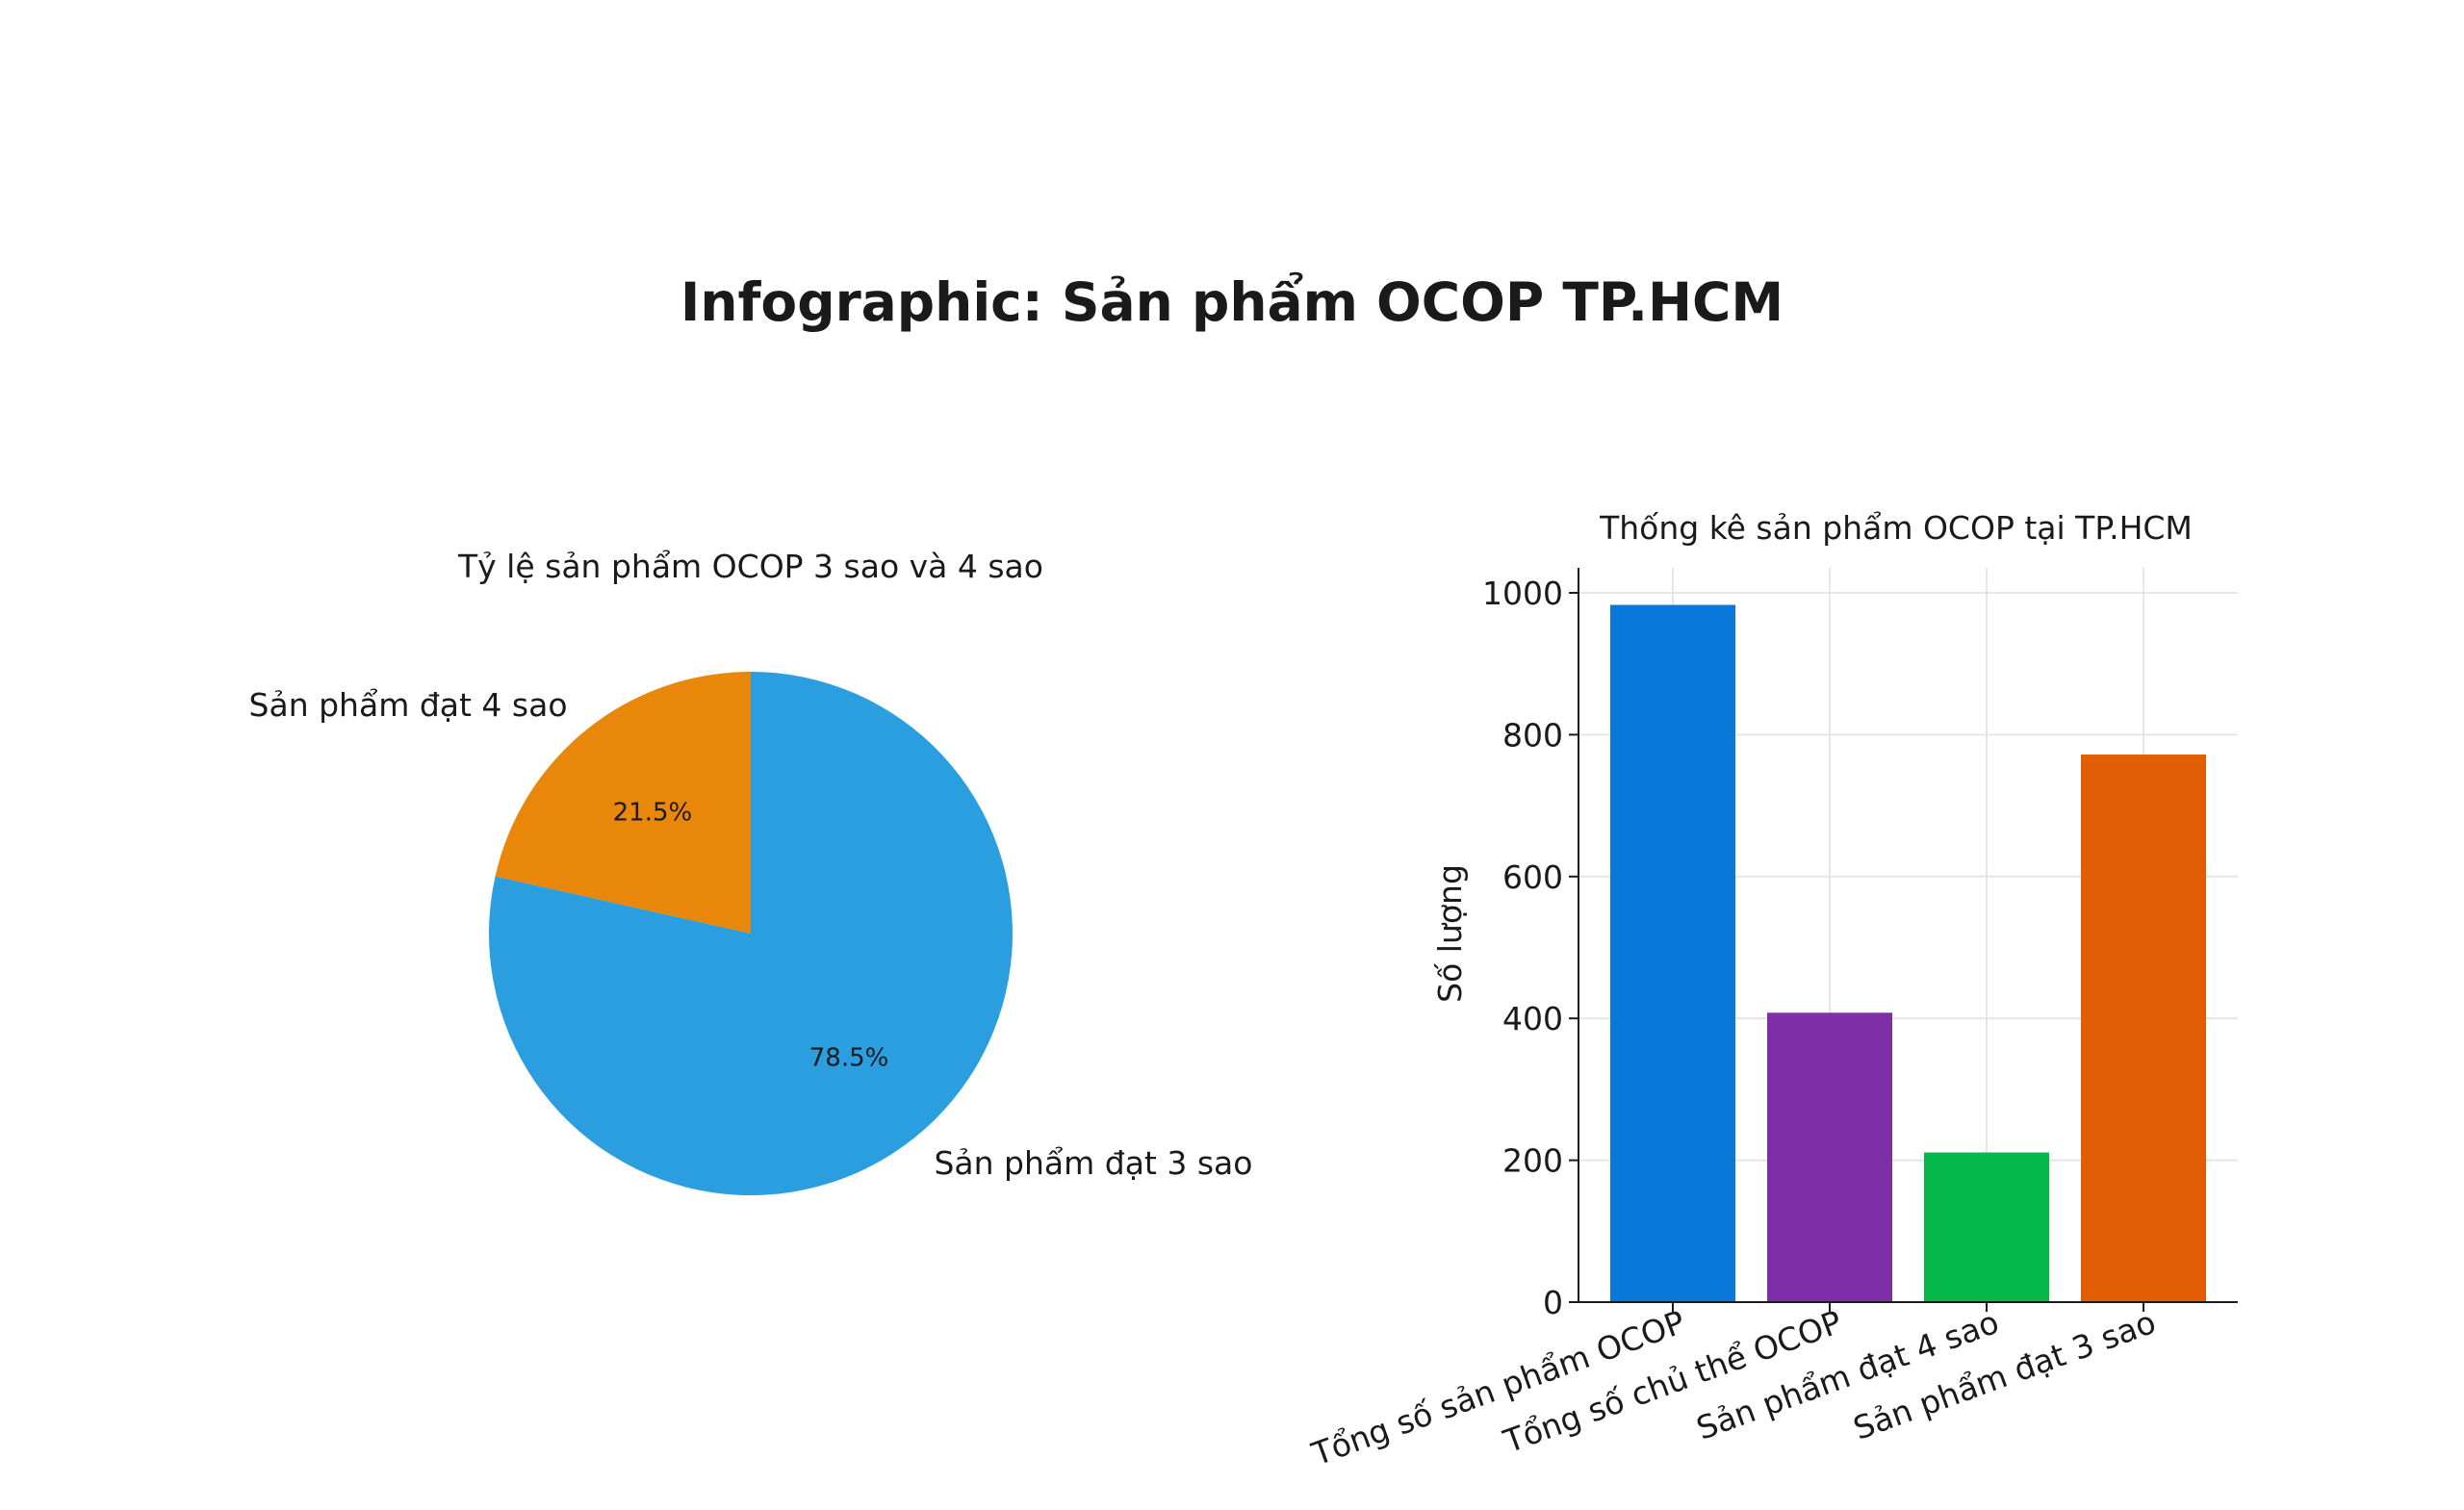 Image resolution: width=2464 pixels, height=1510 pixels. Describe the element at coordinates (1532, 1161) in the screenshot. I see `y-tick-label: 200` at that location.